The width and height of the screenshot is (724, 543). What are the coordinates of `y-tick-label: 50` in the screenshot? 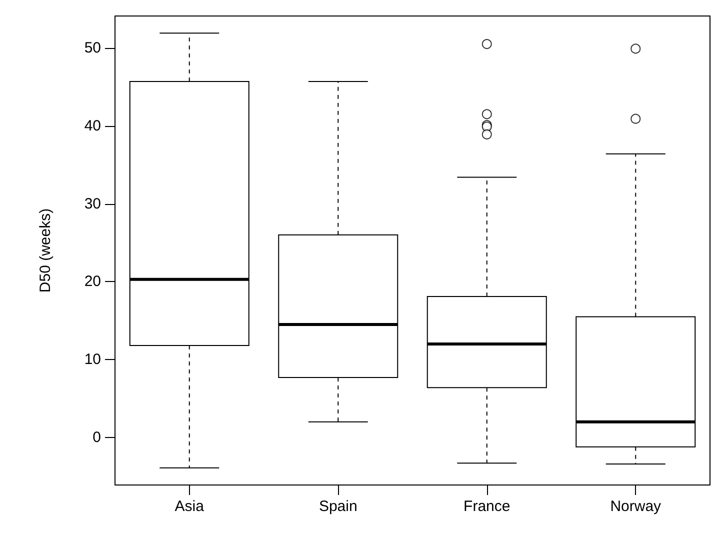 It's located at (92, 47).